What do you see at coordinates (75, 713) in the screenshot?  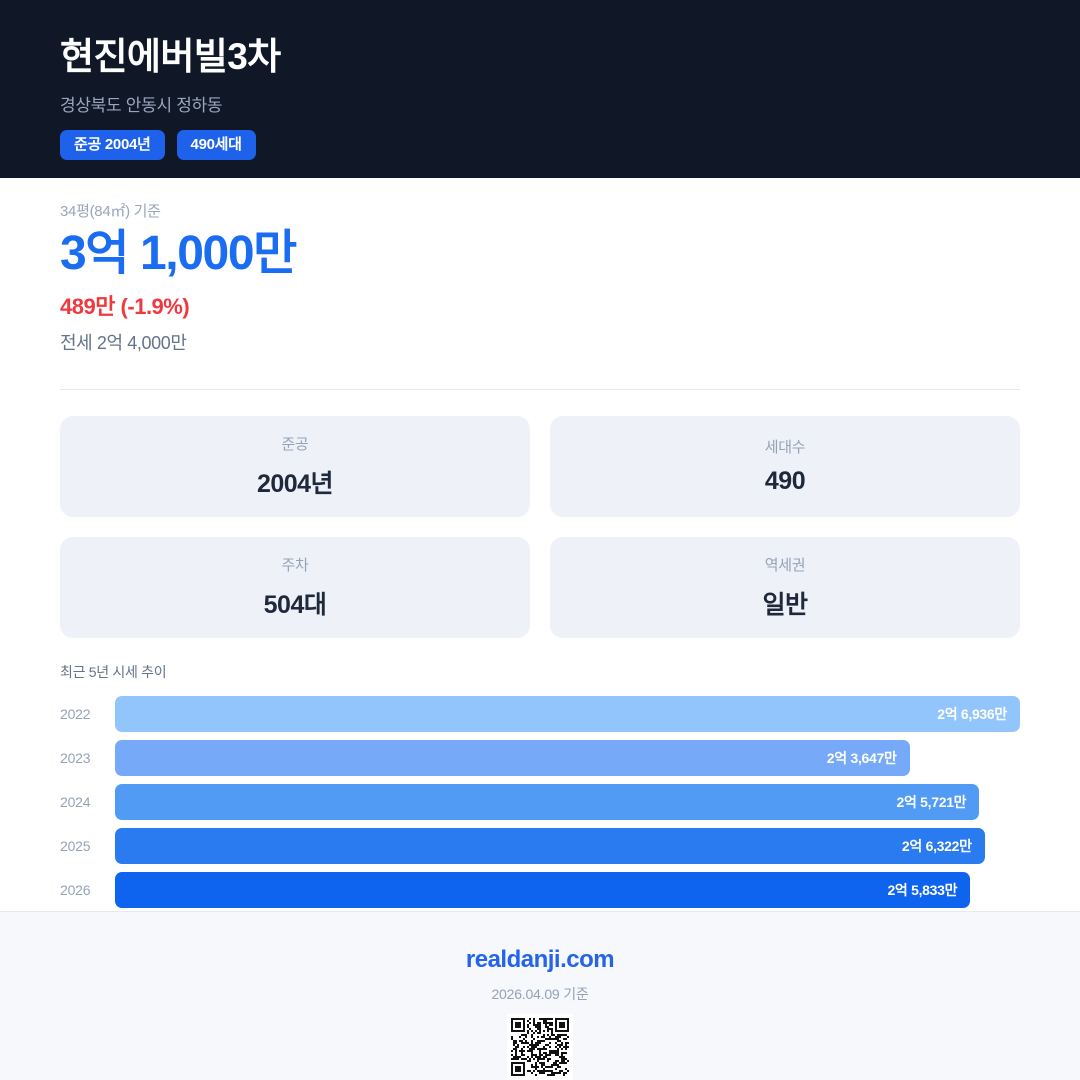 I see `chart-bar-year-label: 2022` at bounding box center [75, 713].